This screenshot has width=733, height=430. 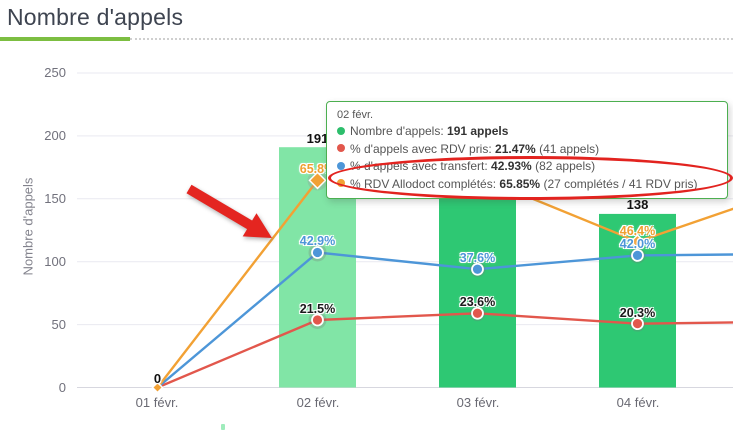 What do you see at coordinates (318, 402) in the screenshot?
I see `x-label-02-fevr: 02 févr.` at bounding box center [318, 402].